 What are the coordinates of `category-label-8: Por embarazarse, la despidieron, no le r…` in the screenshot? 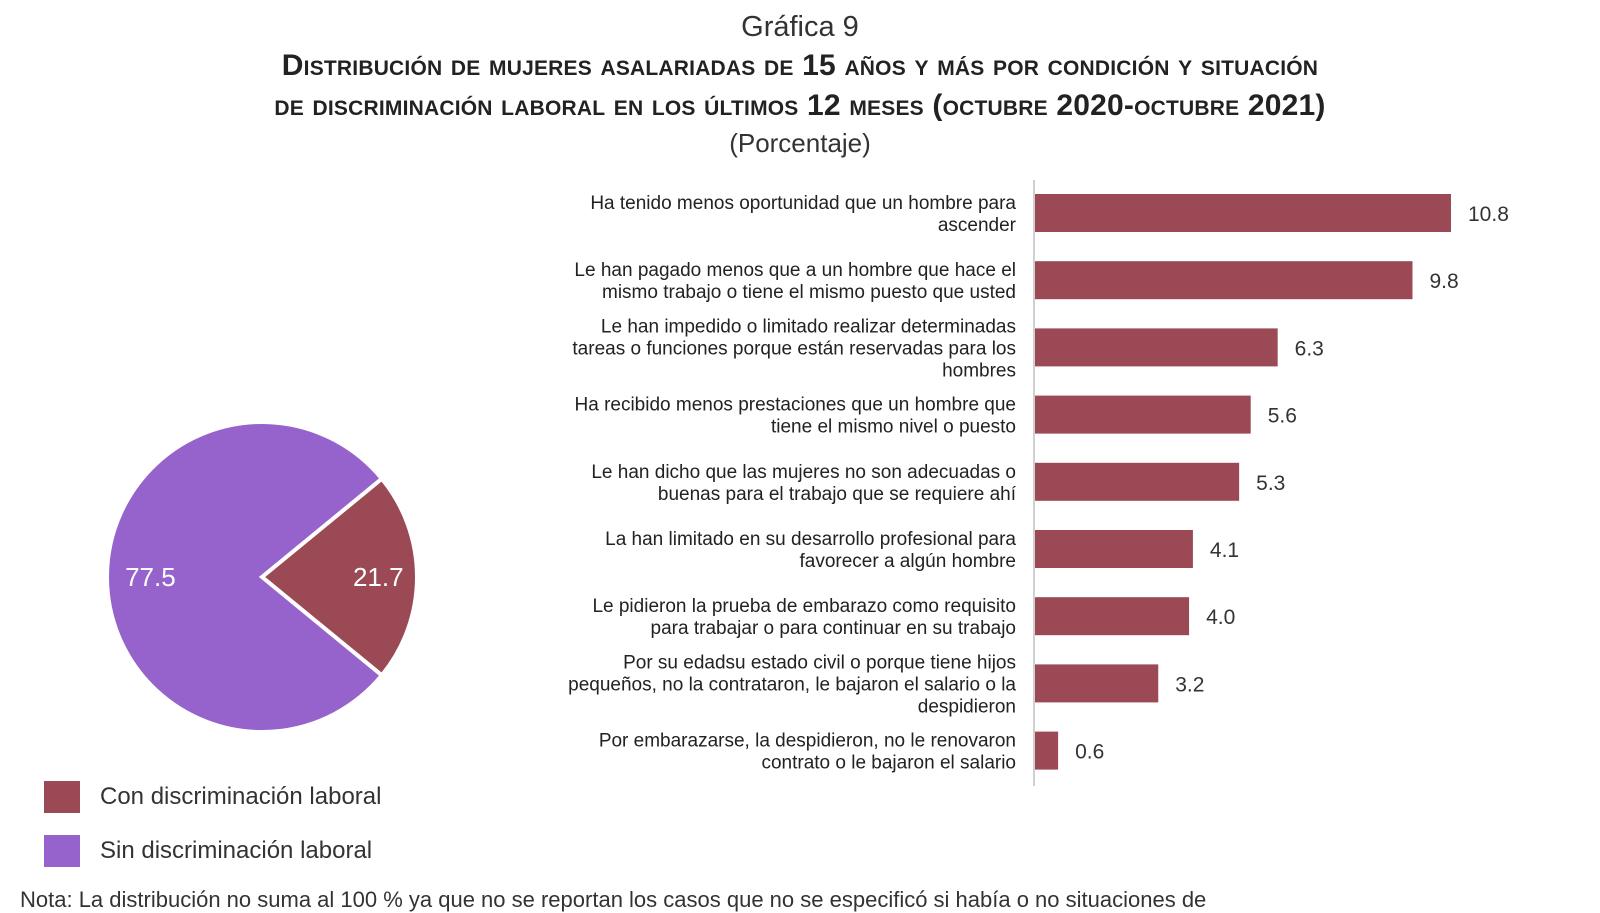 It's located at (807, 752).